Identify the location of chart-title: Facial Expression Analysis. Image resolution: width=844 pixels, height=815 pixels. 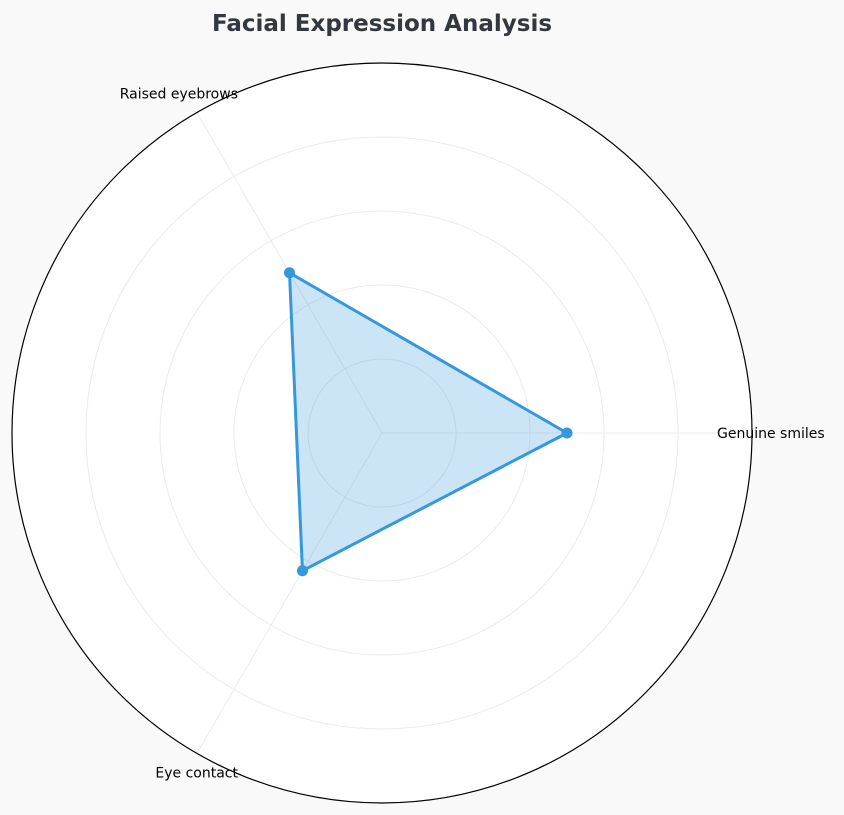
(382, 24).